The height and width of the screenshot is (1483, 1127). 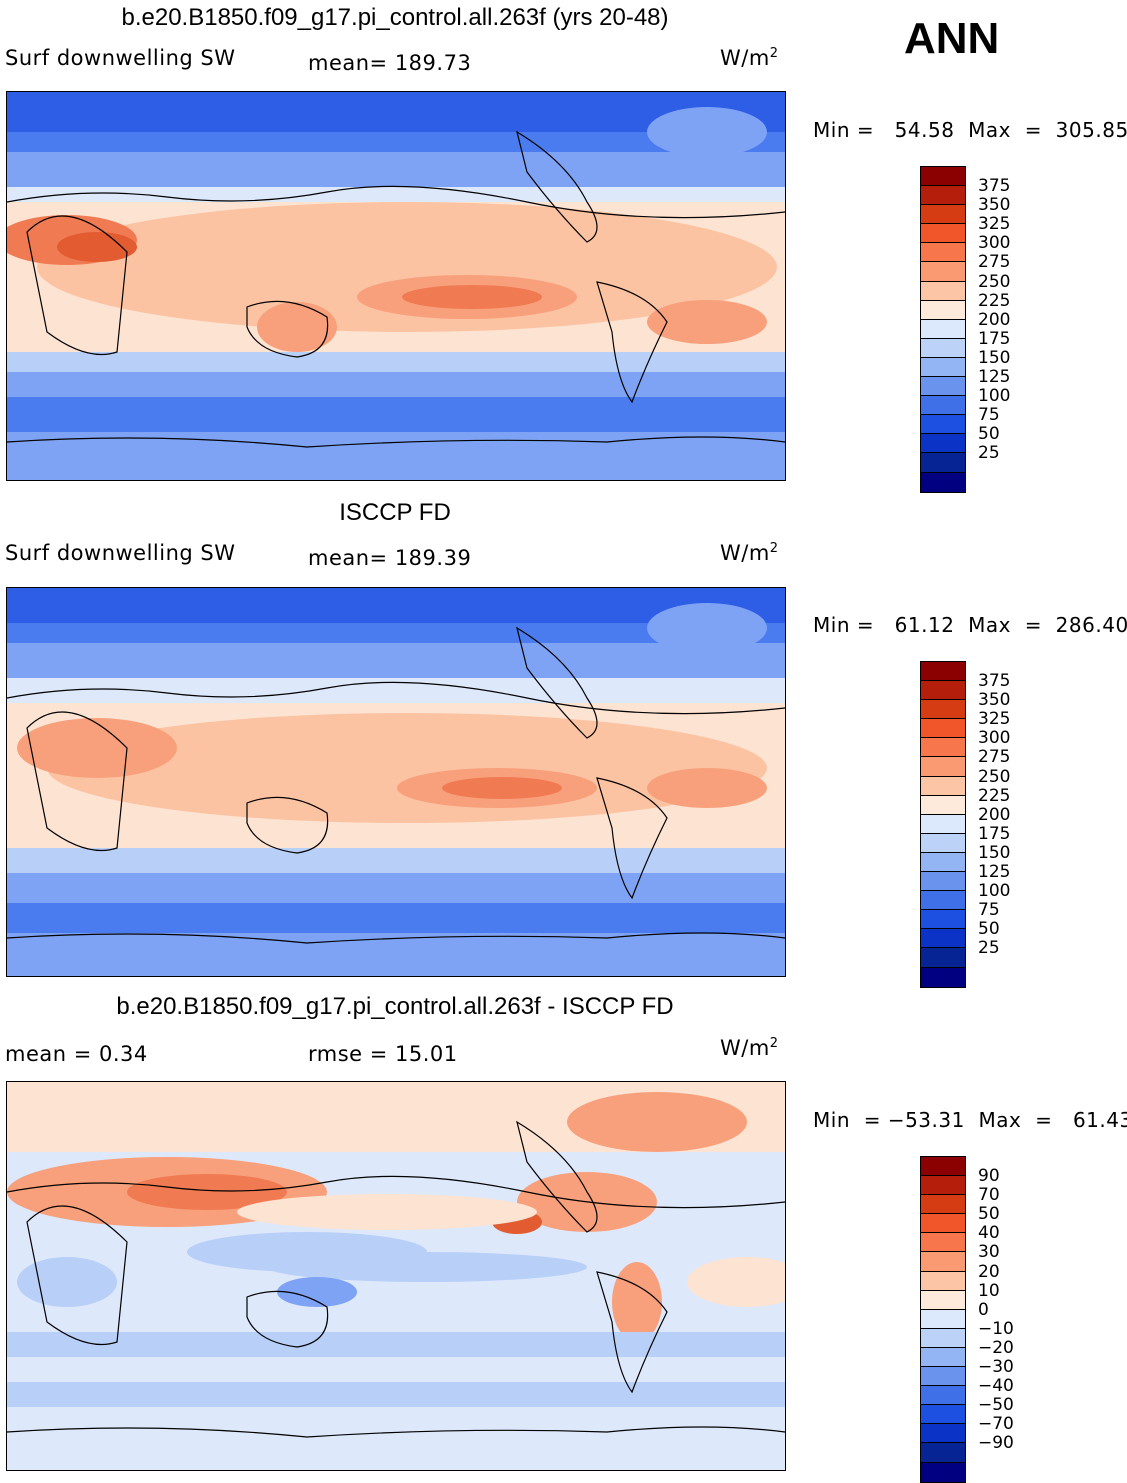 I want to click on season-label: ANN, so click(x=952, y=38).